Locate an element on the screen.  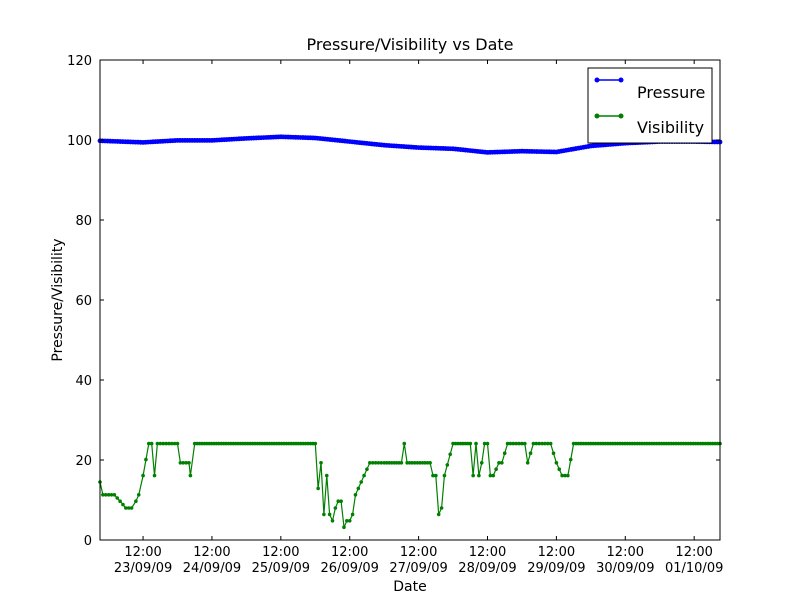
x-tick-label-date: 01/10/09 is located at coordinates (694, 568).